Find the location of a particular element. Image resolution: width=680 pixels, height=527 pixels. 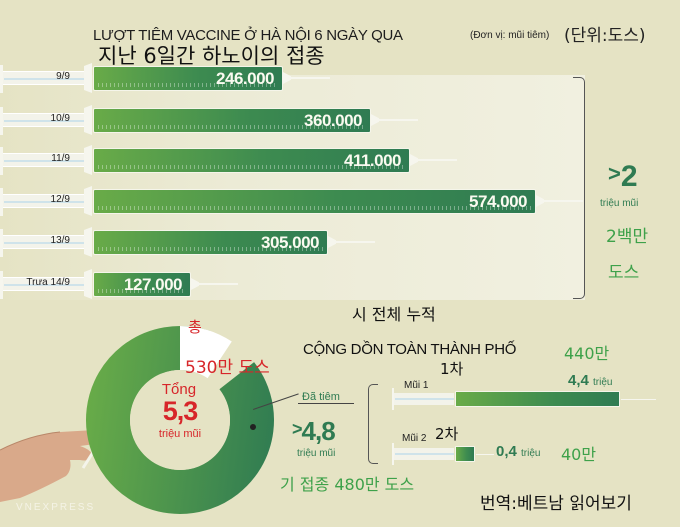

bar-value: 360.000 is located at coordinates (333, 120).